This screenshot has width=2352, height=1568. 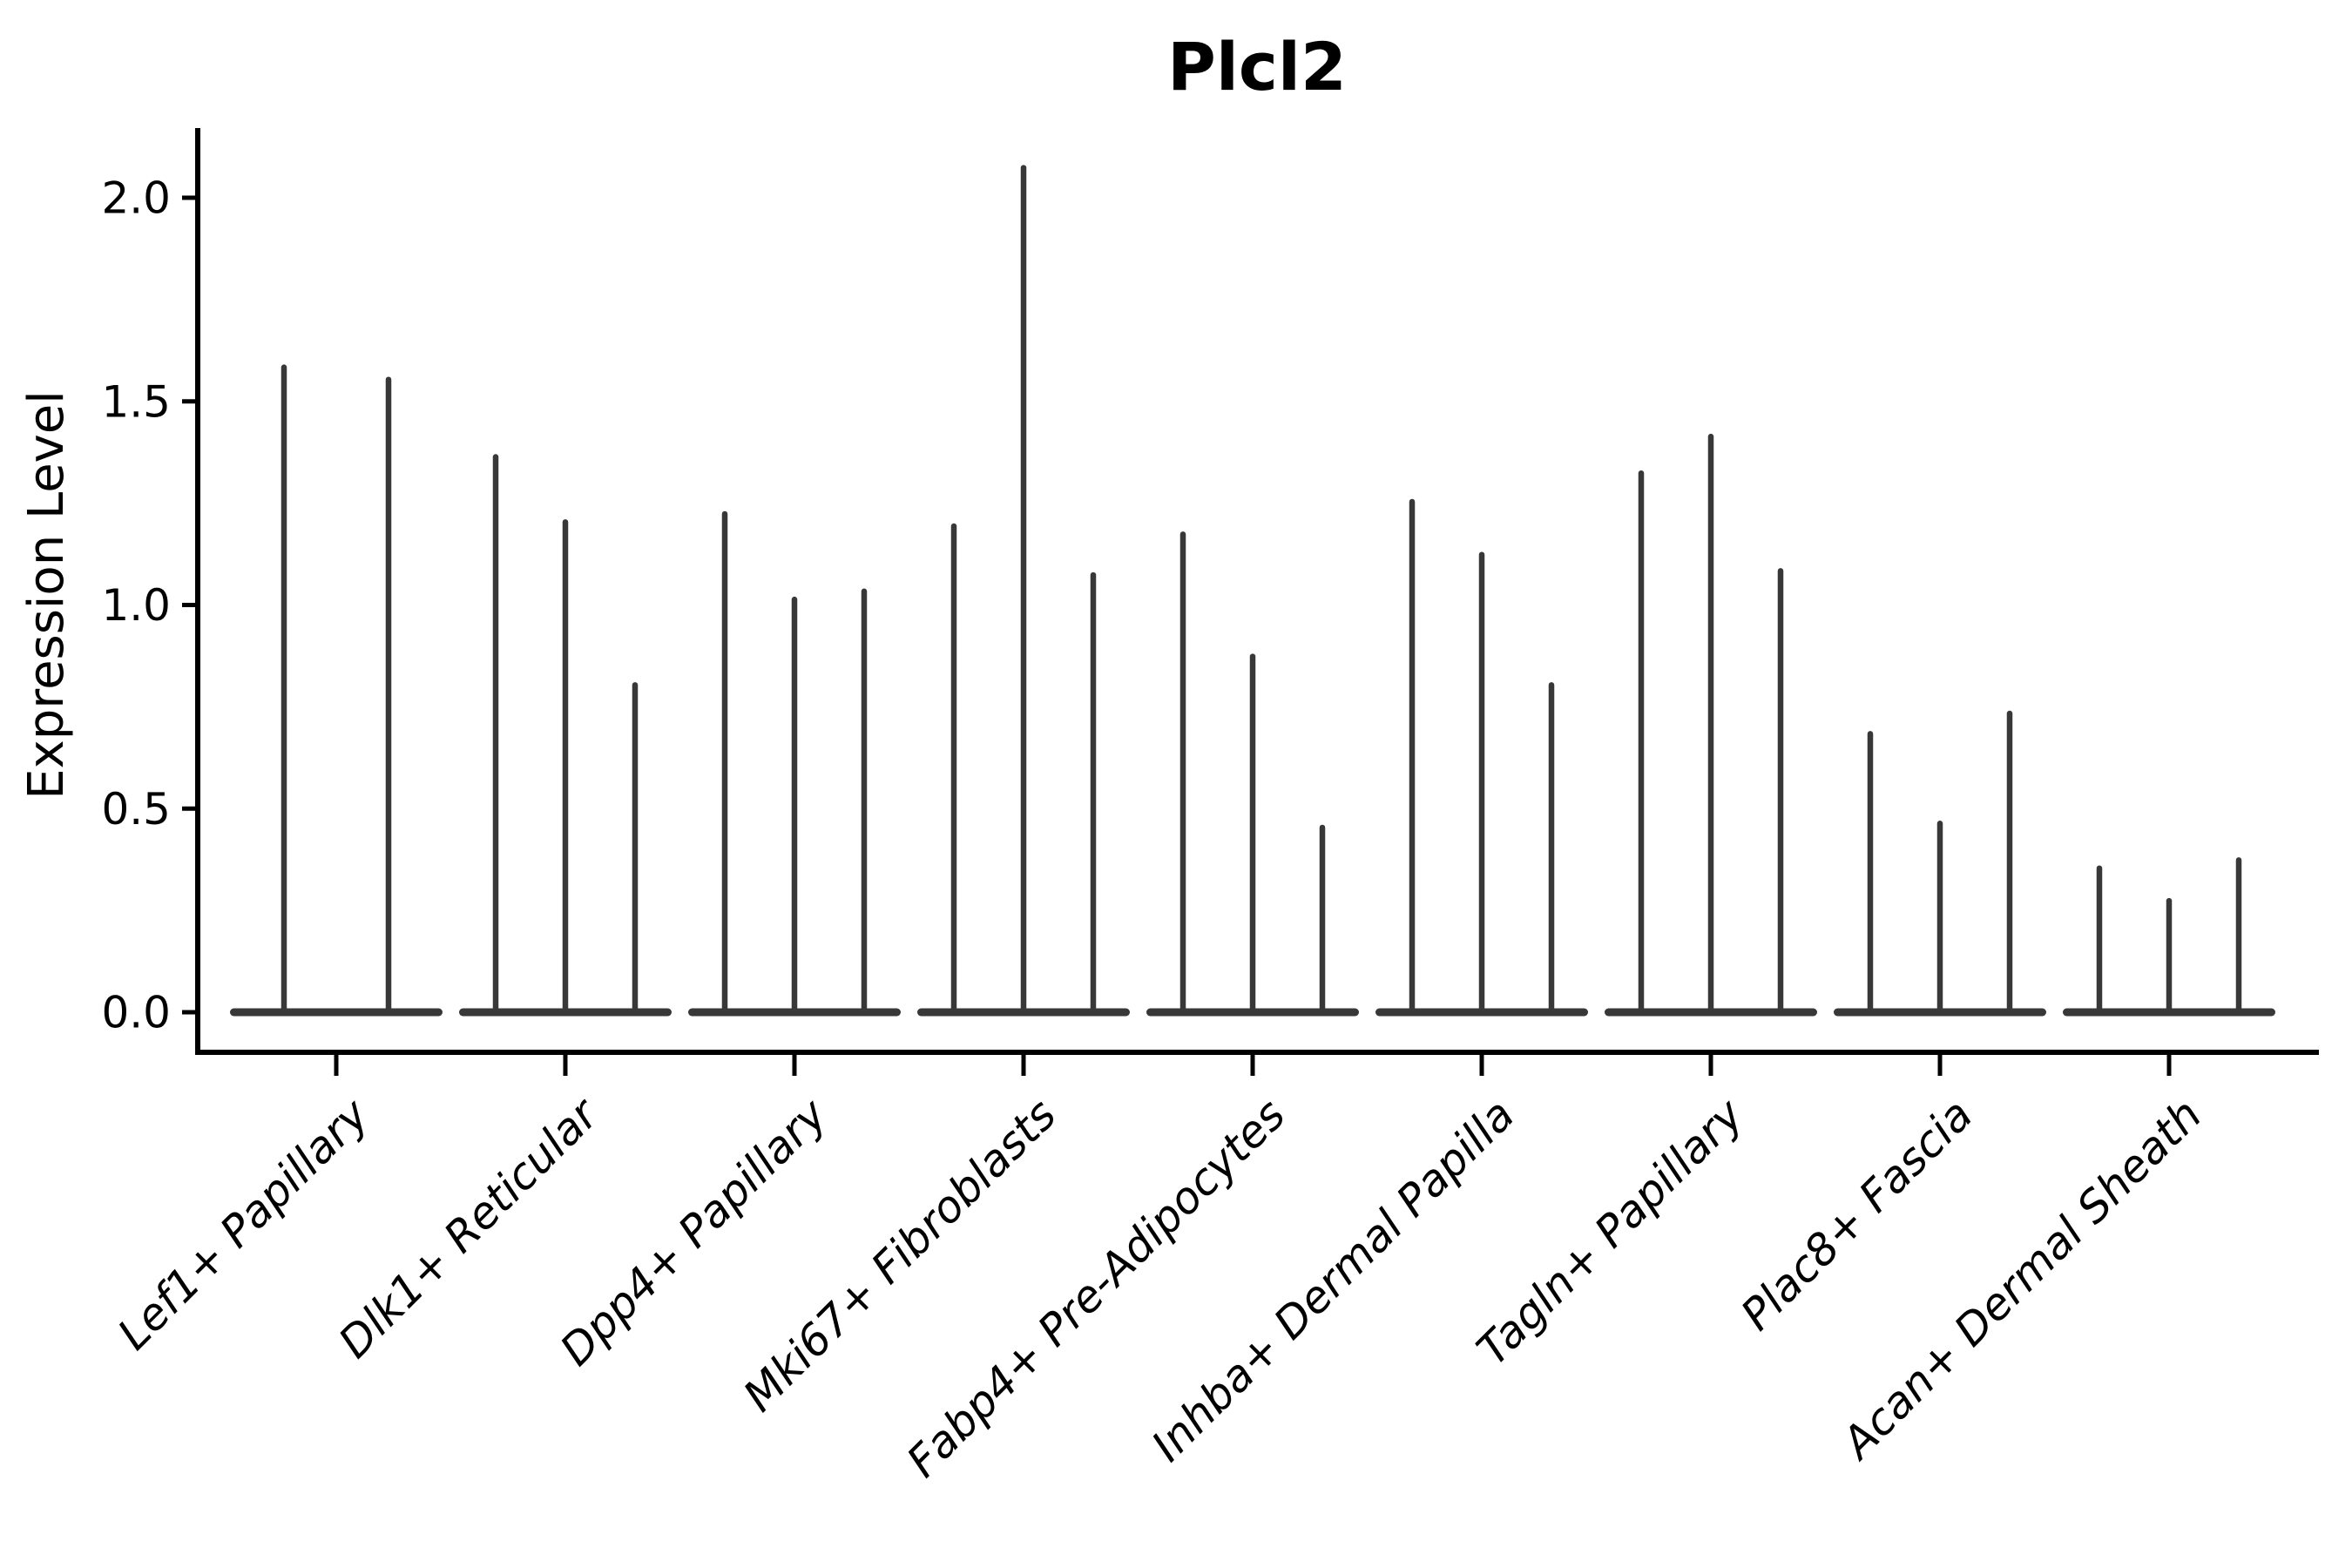 What do you see at coordinates (1253, 1065) in the screenshot?
I see `x-axis-ticks` at bounding box center [1253, 1065].